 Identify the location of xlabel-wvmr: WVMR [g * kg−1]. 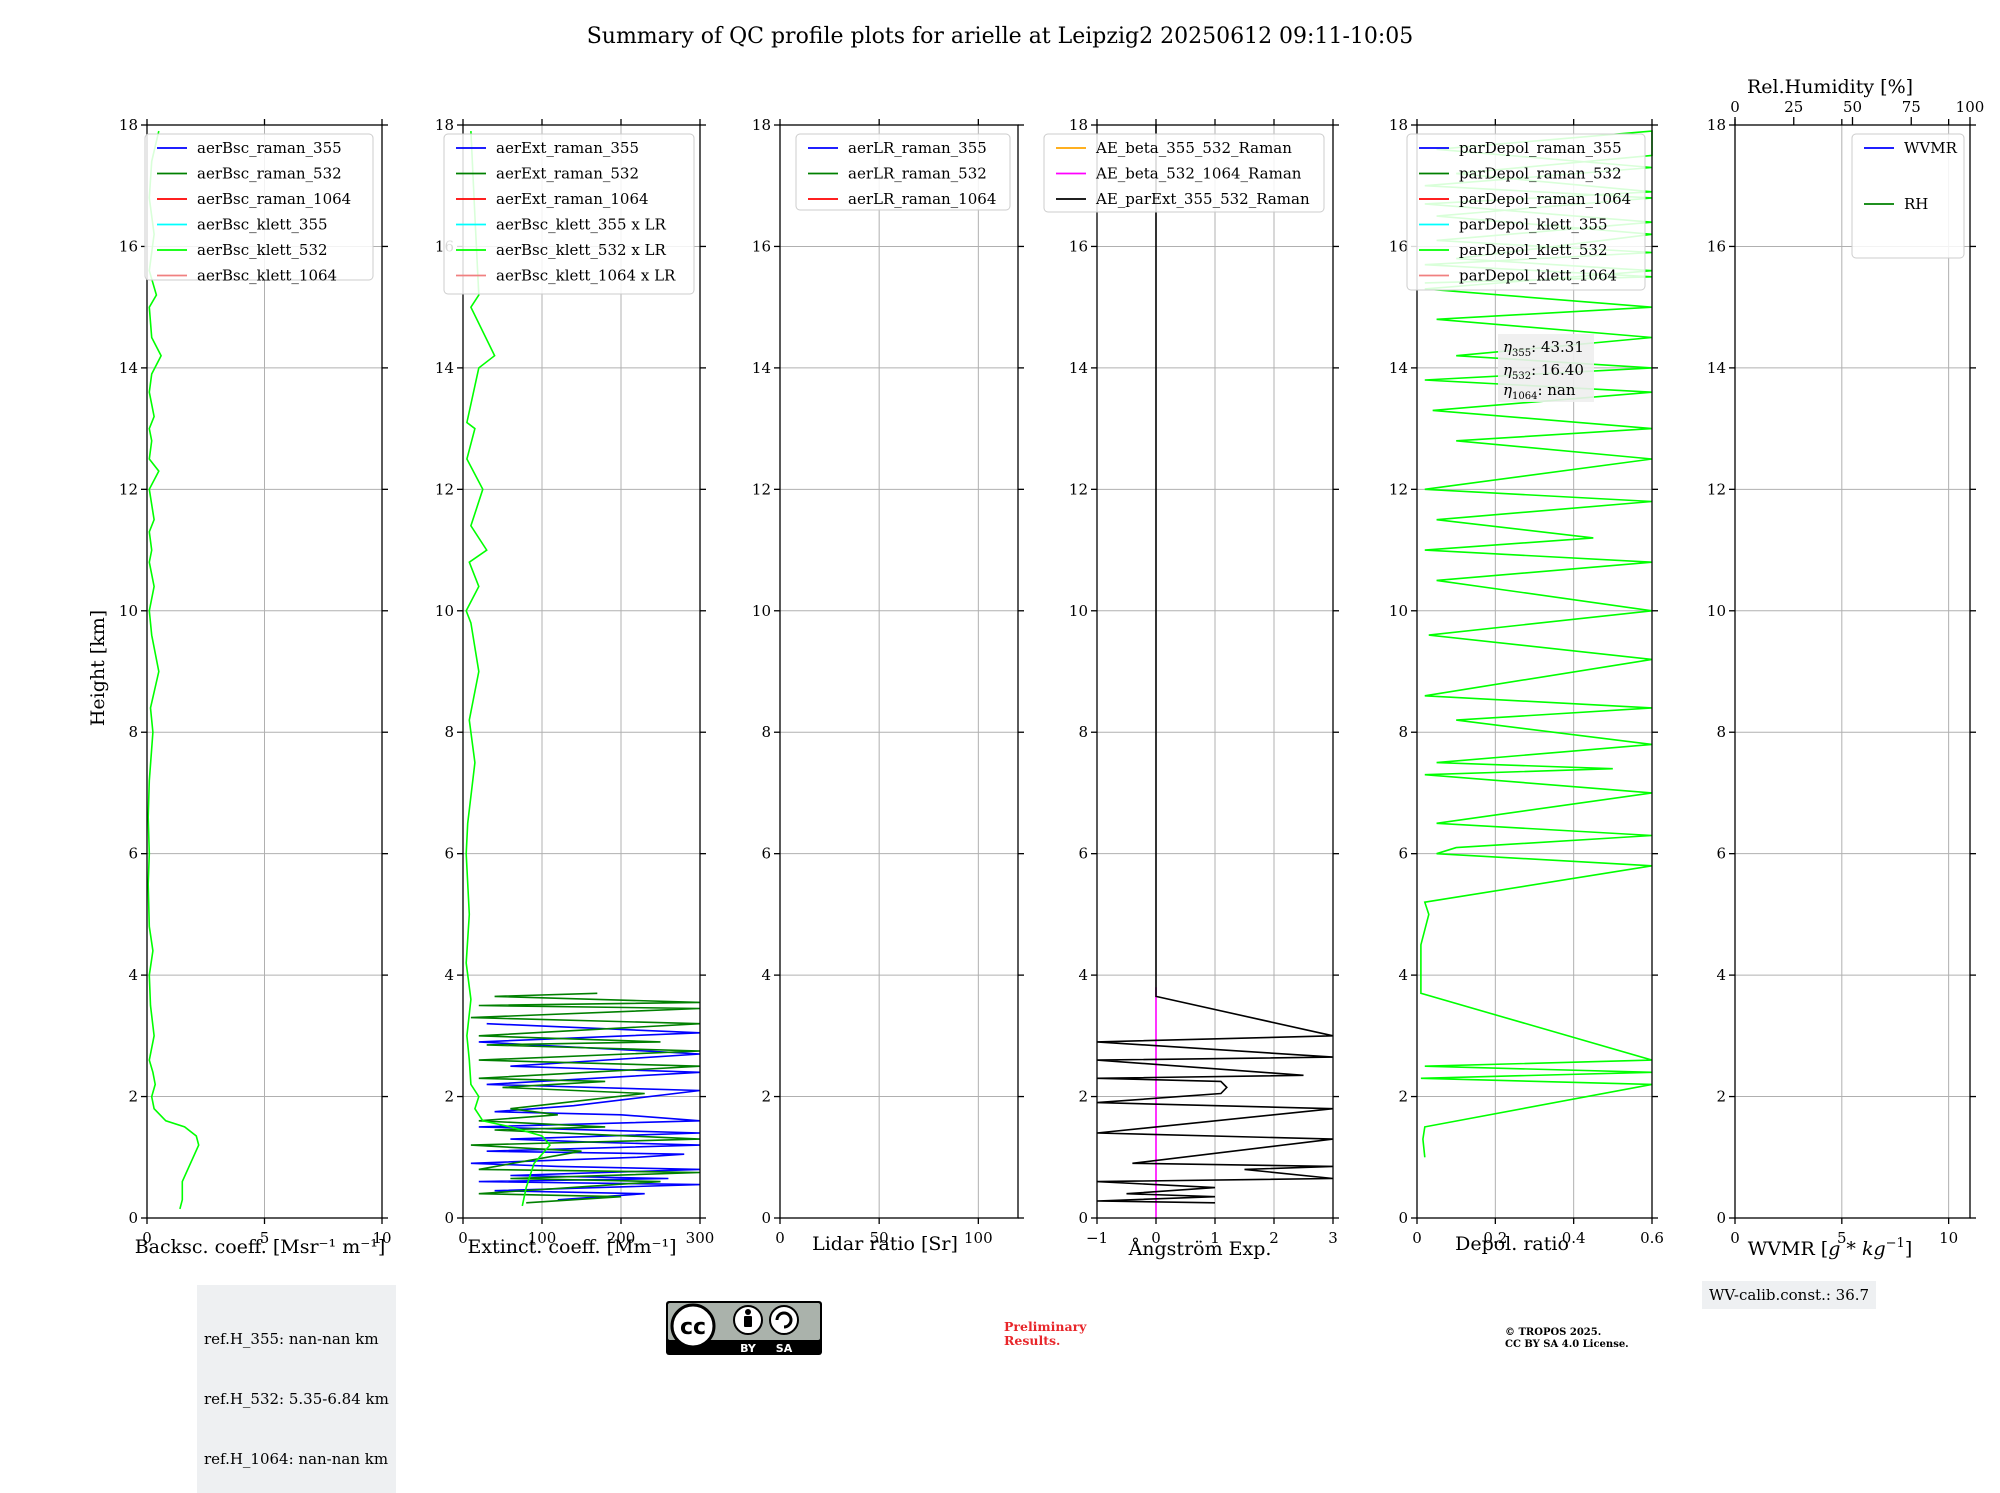
(1830, 1248).